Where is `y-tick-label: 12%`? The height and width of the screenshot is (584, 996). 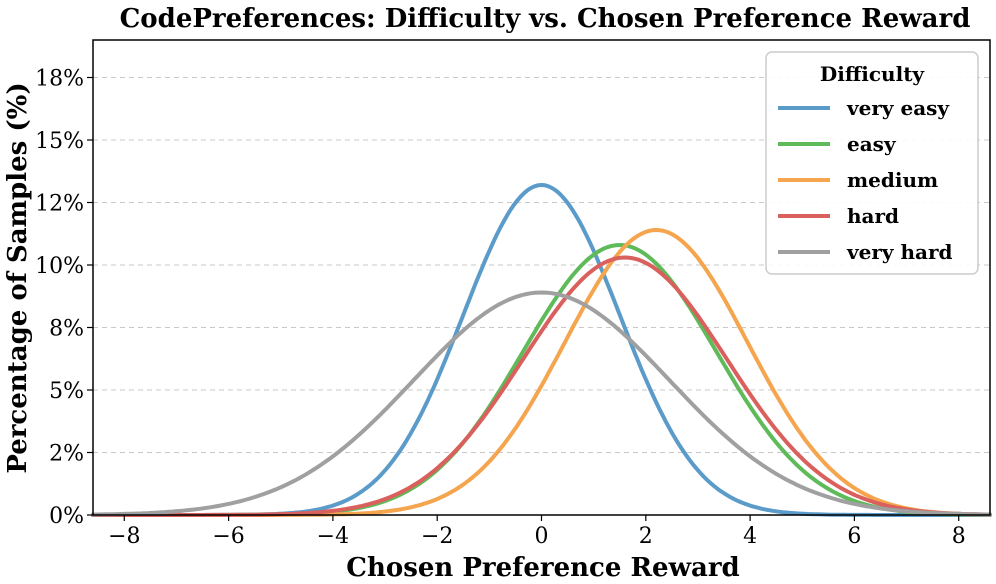 y-tick-label: 12% is located at coordinates (59, 204).